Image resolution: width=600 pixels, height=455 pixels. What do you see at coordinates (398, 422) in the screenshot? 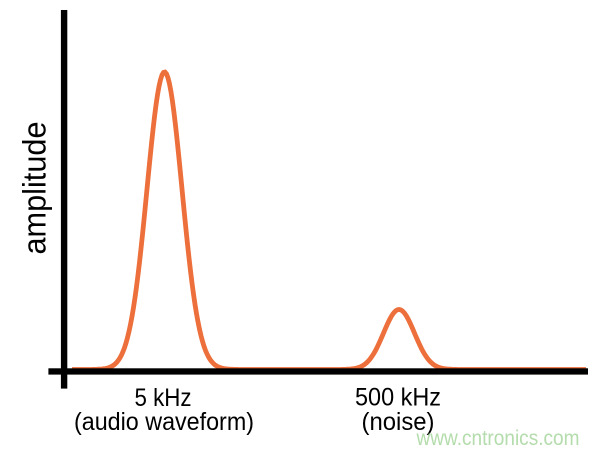
I see `svg-text: (noise)` at bounding box center [398, 422].